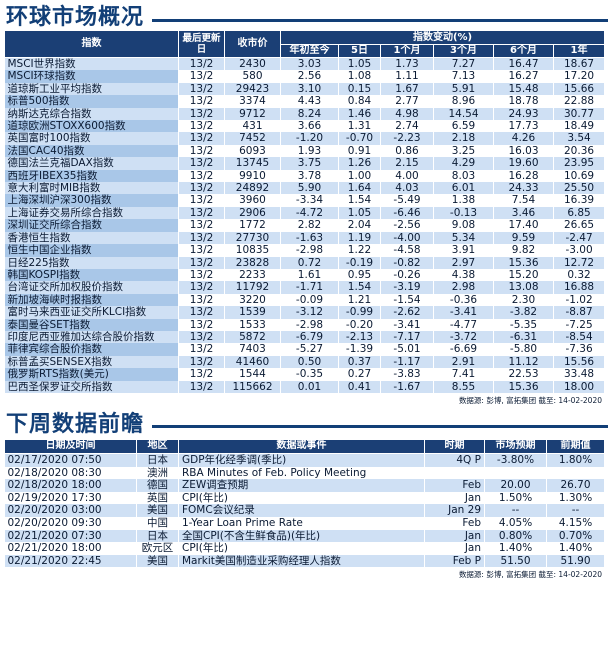  I want to click on cell-close: 115662, so click(252, 386).